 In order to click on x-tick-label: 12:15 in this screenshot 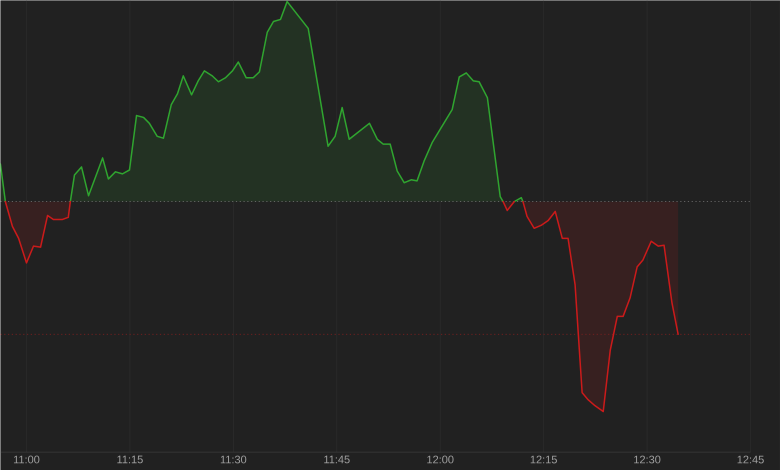, I will do `click(543, 460)`.